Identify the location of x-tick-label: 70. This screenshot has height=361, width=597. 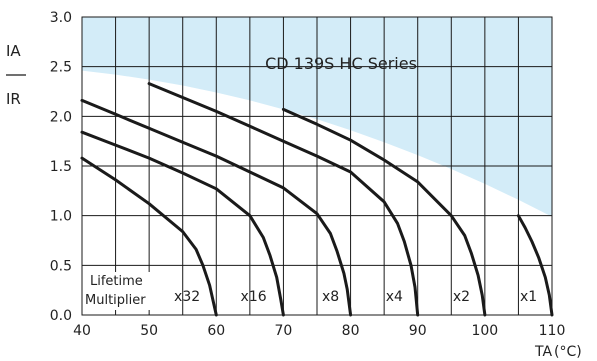
(284, 331).